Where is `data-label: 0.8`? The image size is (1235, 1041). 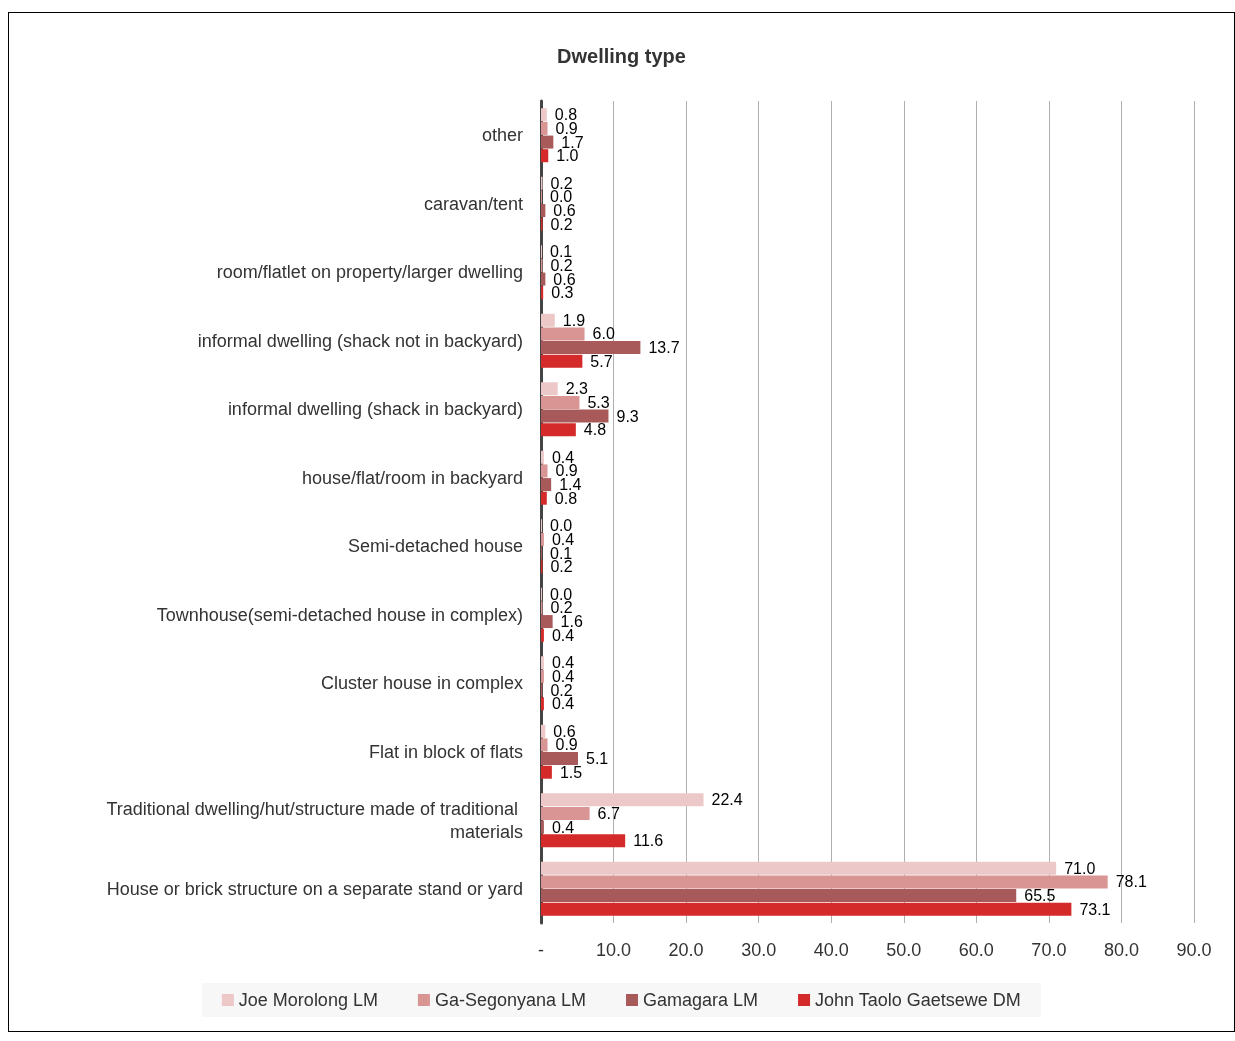 data-label: 0.8 is located at coordinates (566, 498).